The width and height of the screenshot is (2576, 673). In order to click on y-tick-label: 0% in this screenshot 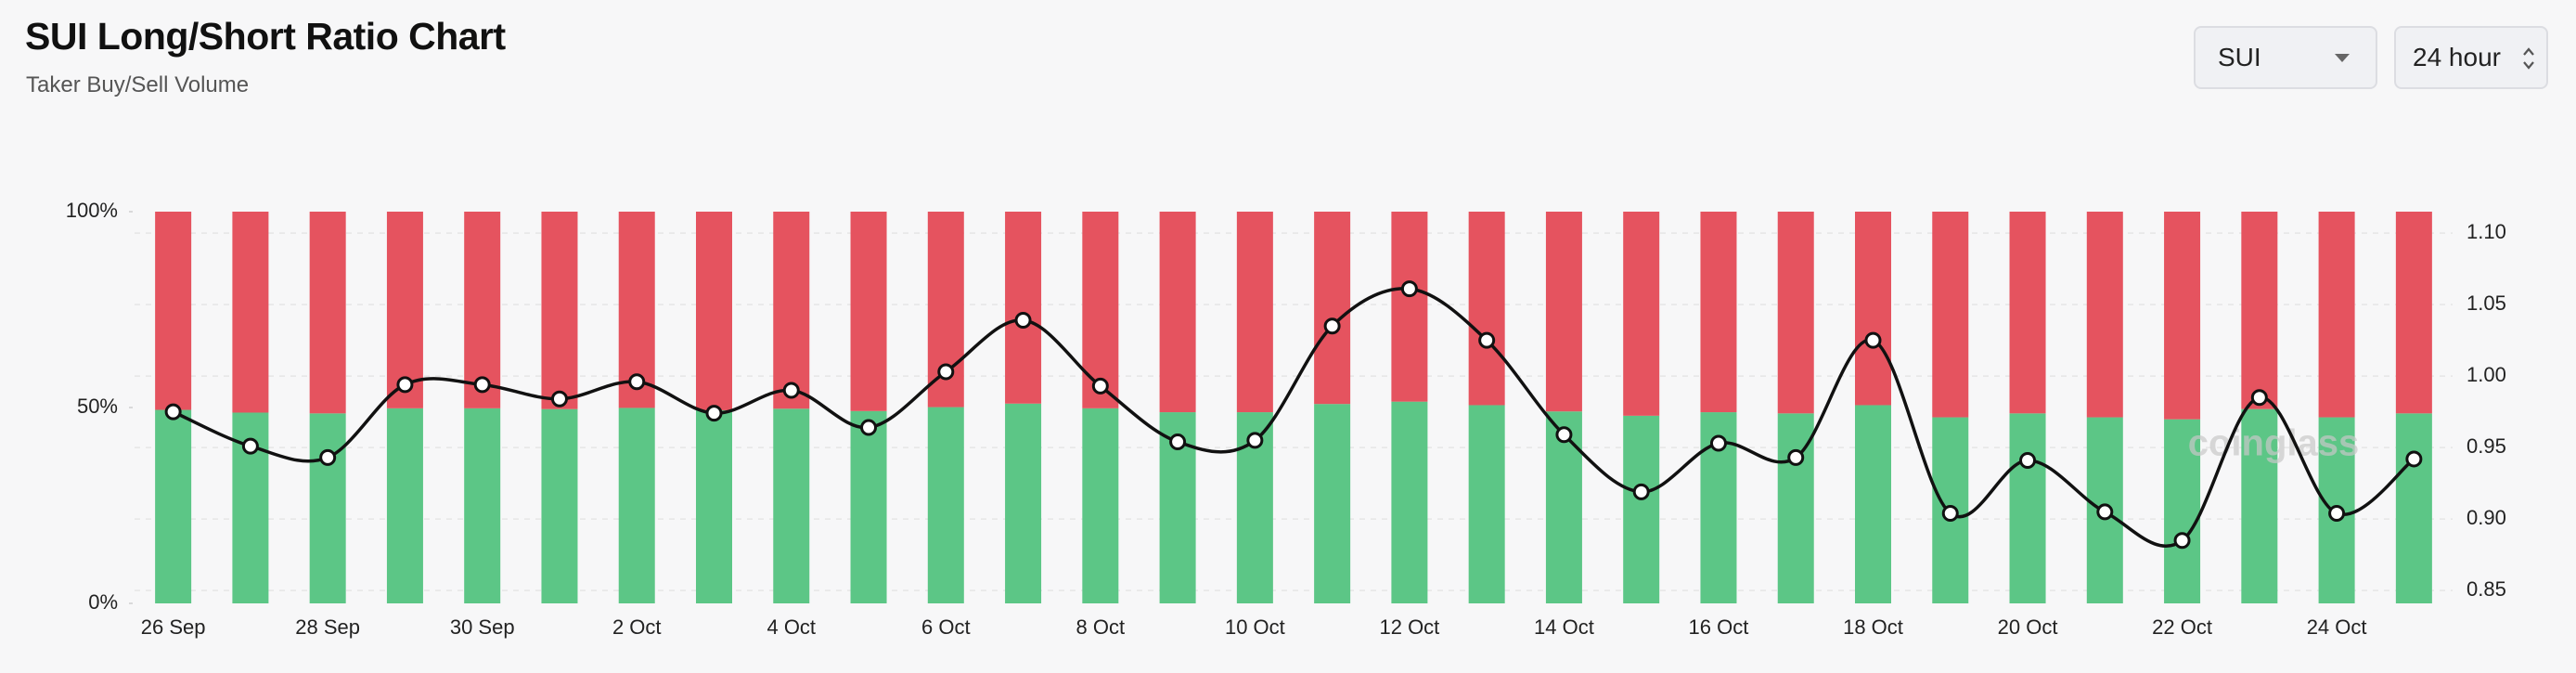, I will do `click(103, 602)`.